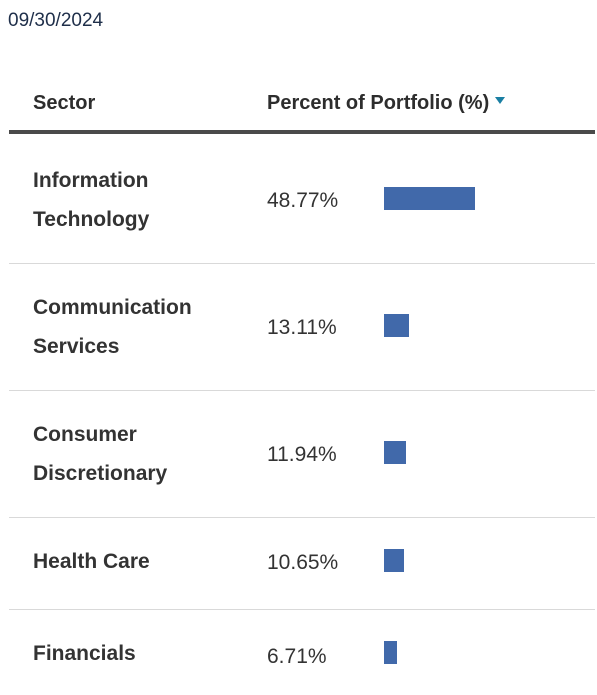 The height and width of the screenshot is (695, 597). Describe the element at coordinates (112, 327) in the screenshot. I see `sector-name: Communication Services` at that location.